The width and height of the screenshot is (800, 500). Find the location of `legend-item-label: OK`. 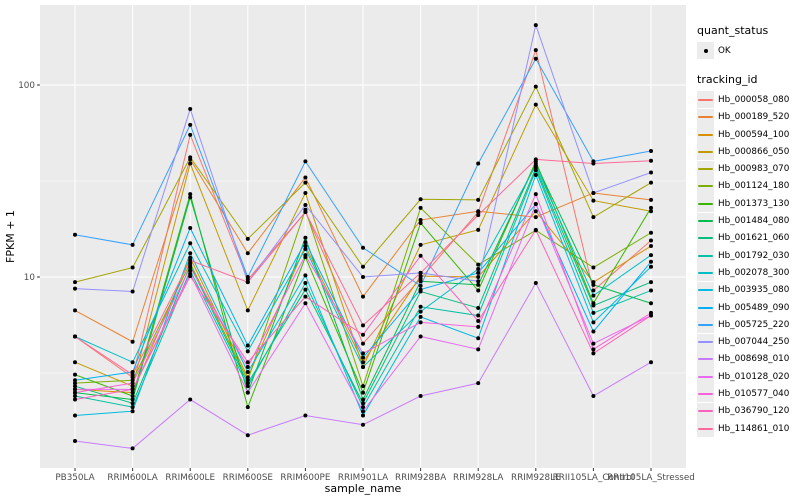

legend-item-label: OK is located at coordinates (724, 50).